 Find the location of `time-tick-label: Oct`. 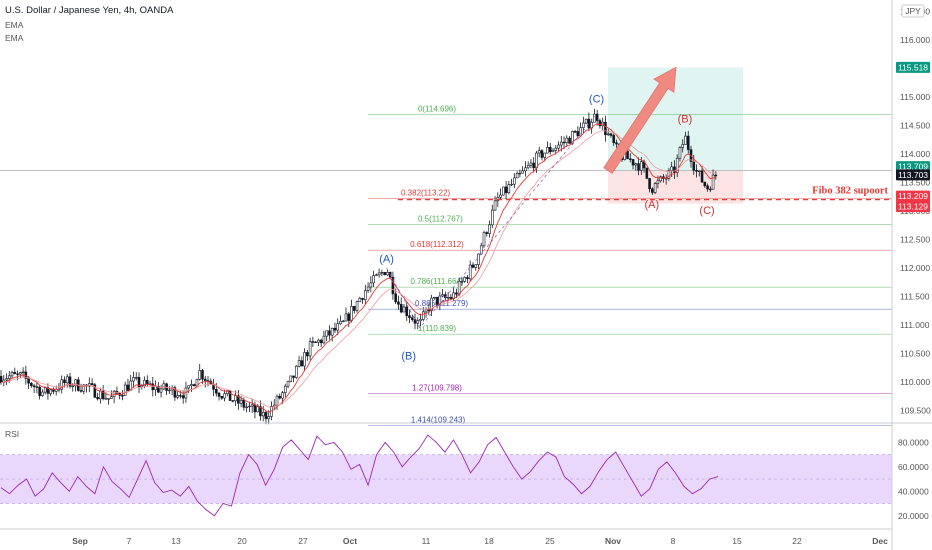

time-tick-label: Oct is located at coordinates (350, 541).